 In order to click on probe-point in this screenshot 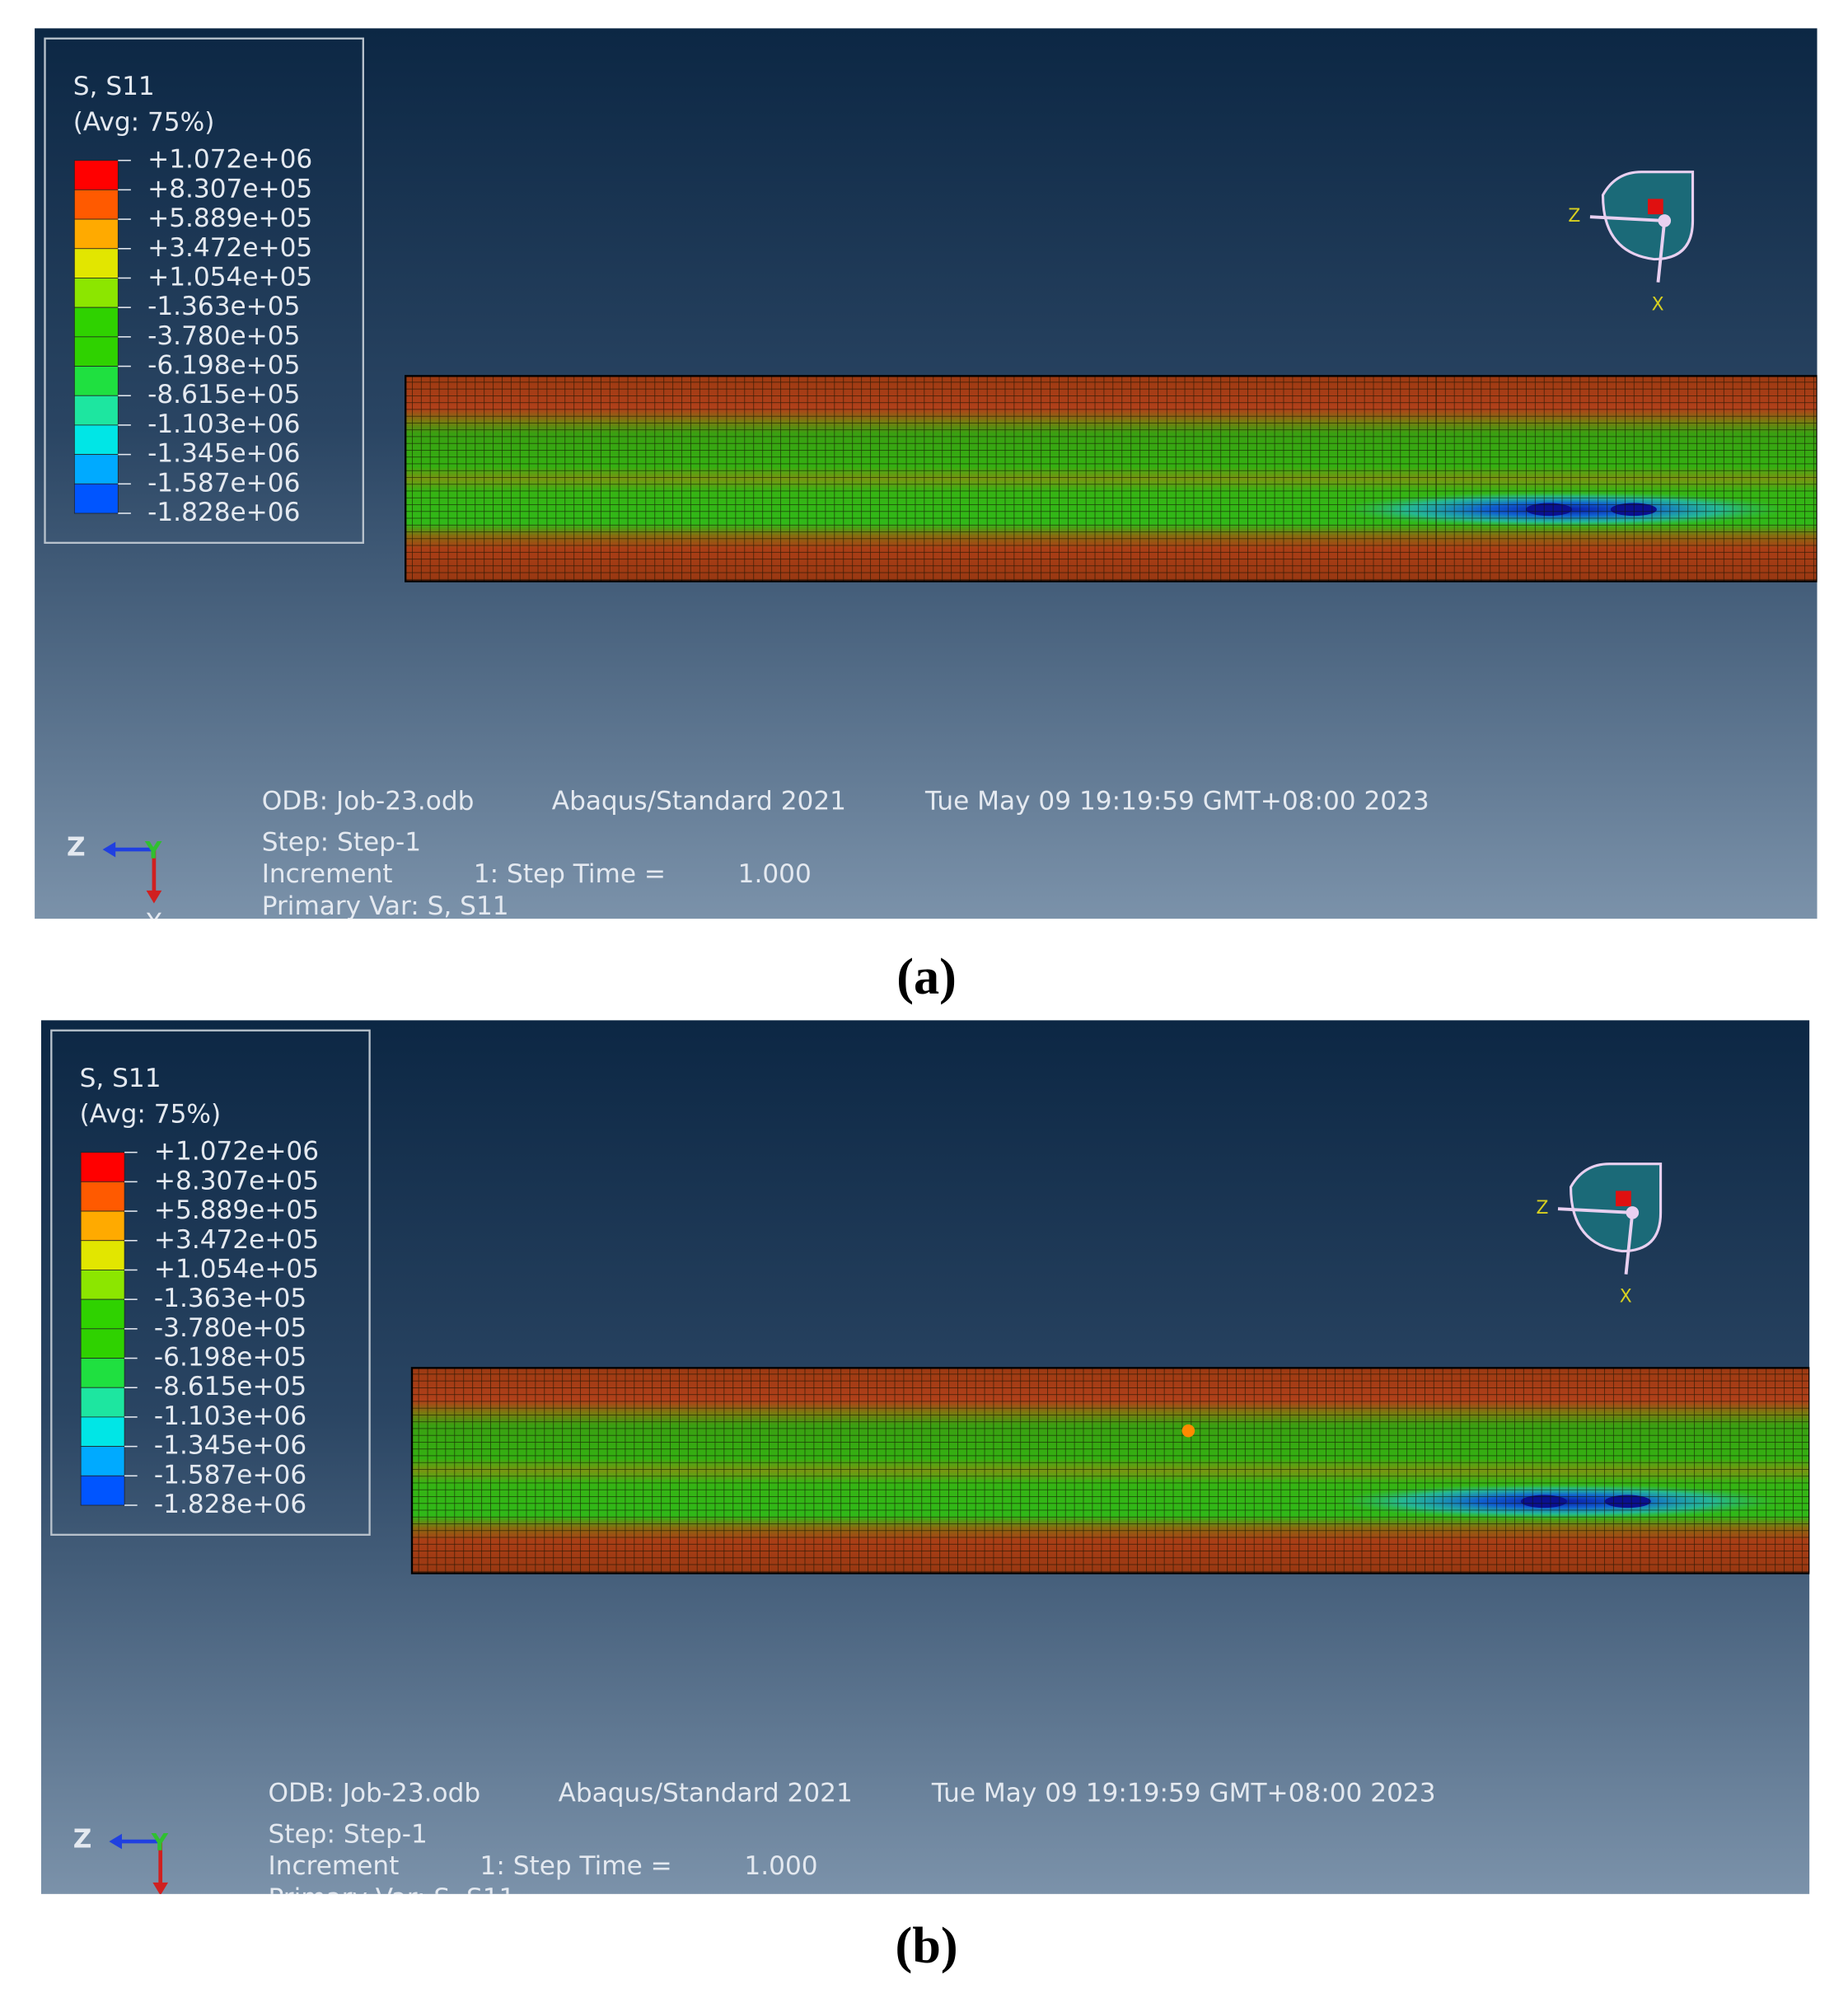, I will do `click(1188, 1431)`.